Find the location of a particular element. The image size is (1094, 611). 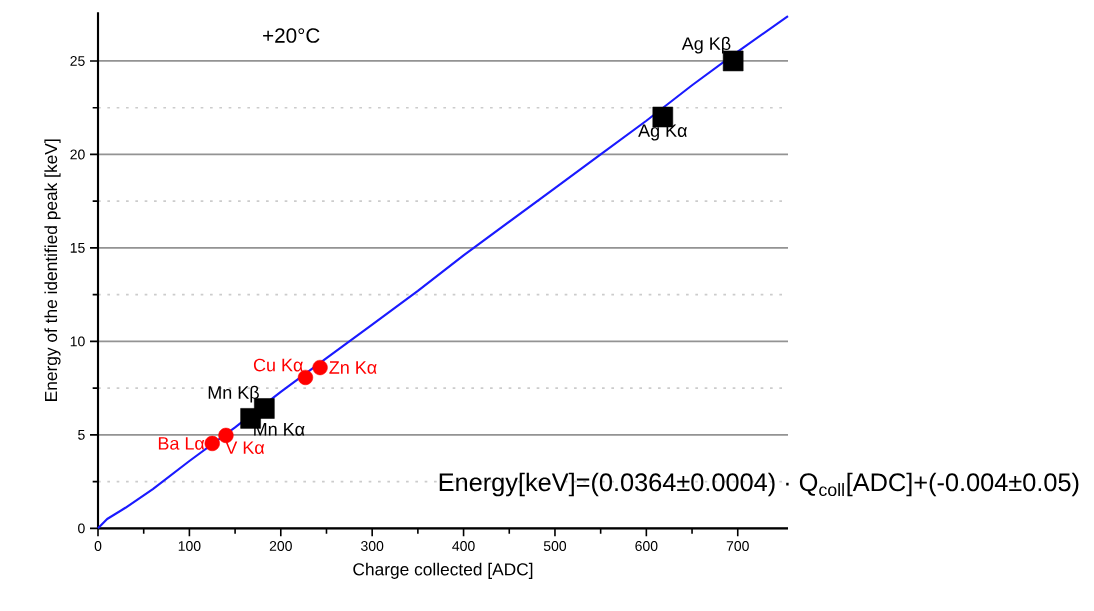

series-label: Ag Kβ is located at coordinates (706, 45).